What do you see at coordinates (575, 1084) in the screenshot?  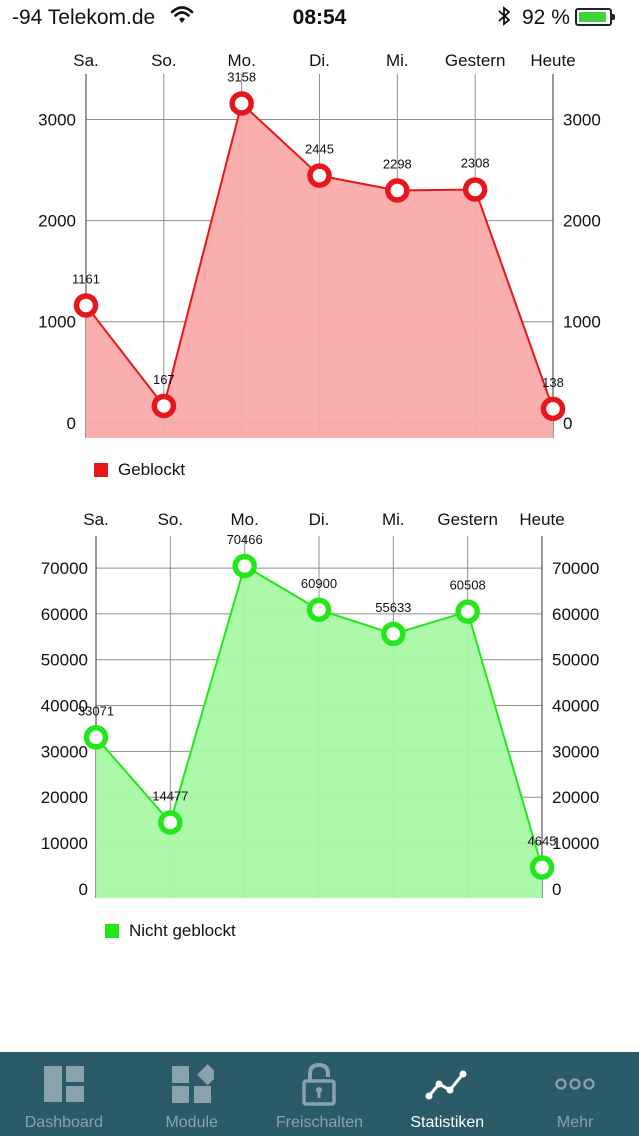 I see `more-icon` at bounding box center [575, 1084].